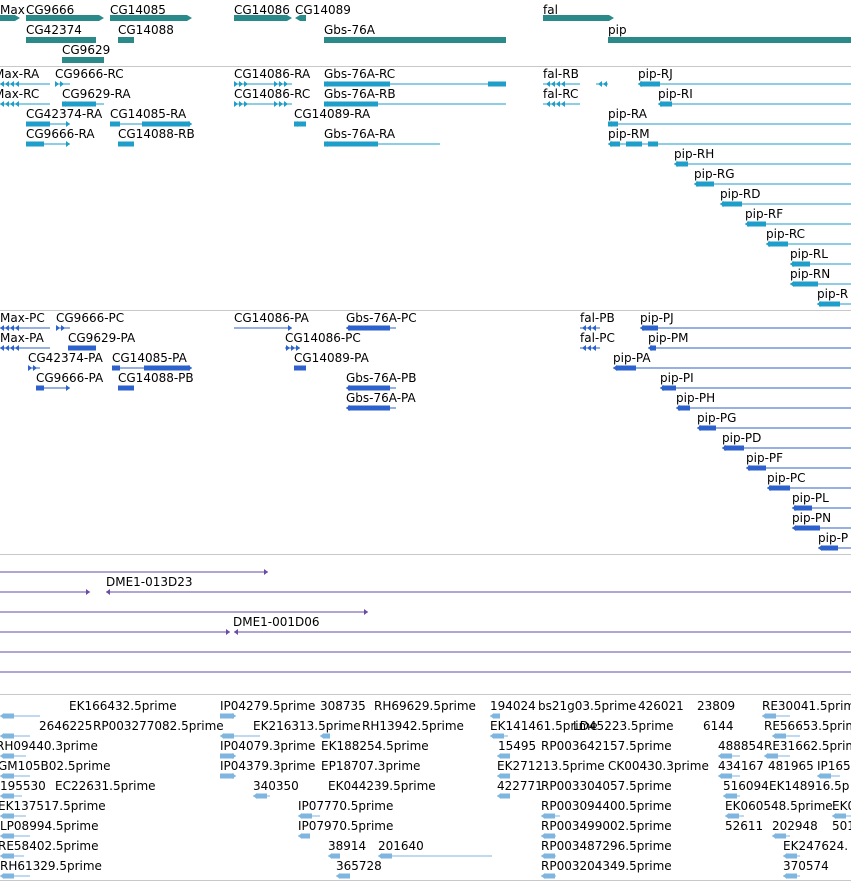 This screenshot has width=851, height=882. I want to click on transcript-label: pip-PD, so click(742, 438).